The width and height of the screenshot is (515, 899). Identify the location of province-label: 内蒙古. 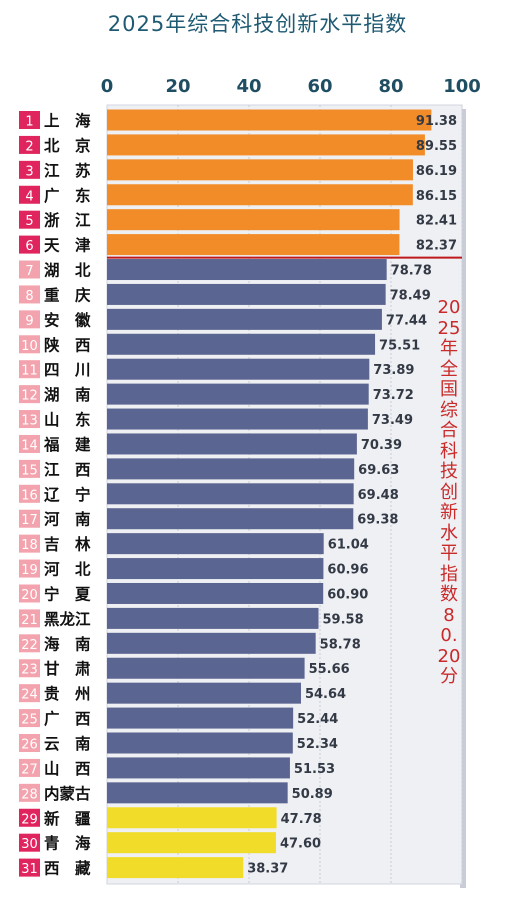
(67, 793).